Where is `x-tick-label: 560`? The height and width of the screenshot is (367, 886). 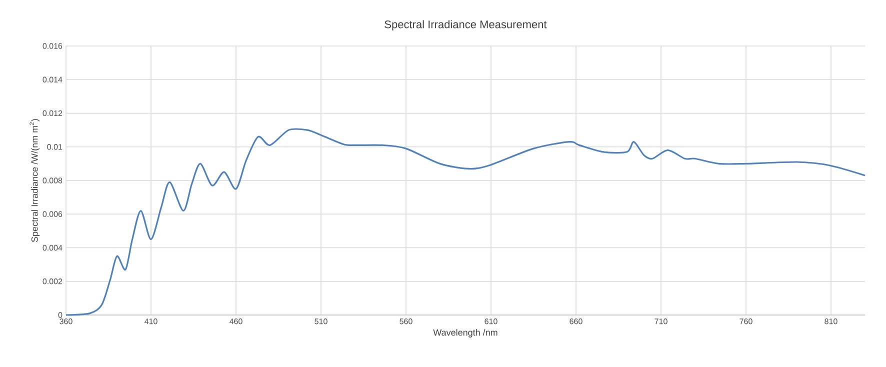 x-tick-label: 560 is located at coordinates (406, 321).